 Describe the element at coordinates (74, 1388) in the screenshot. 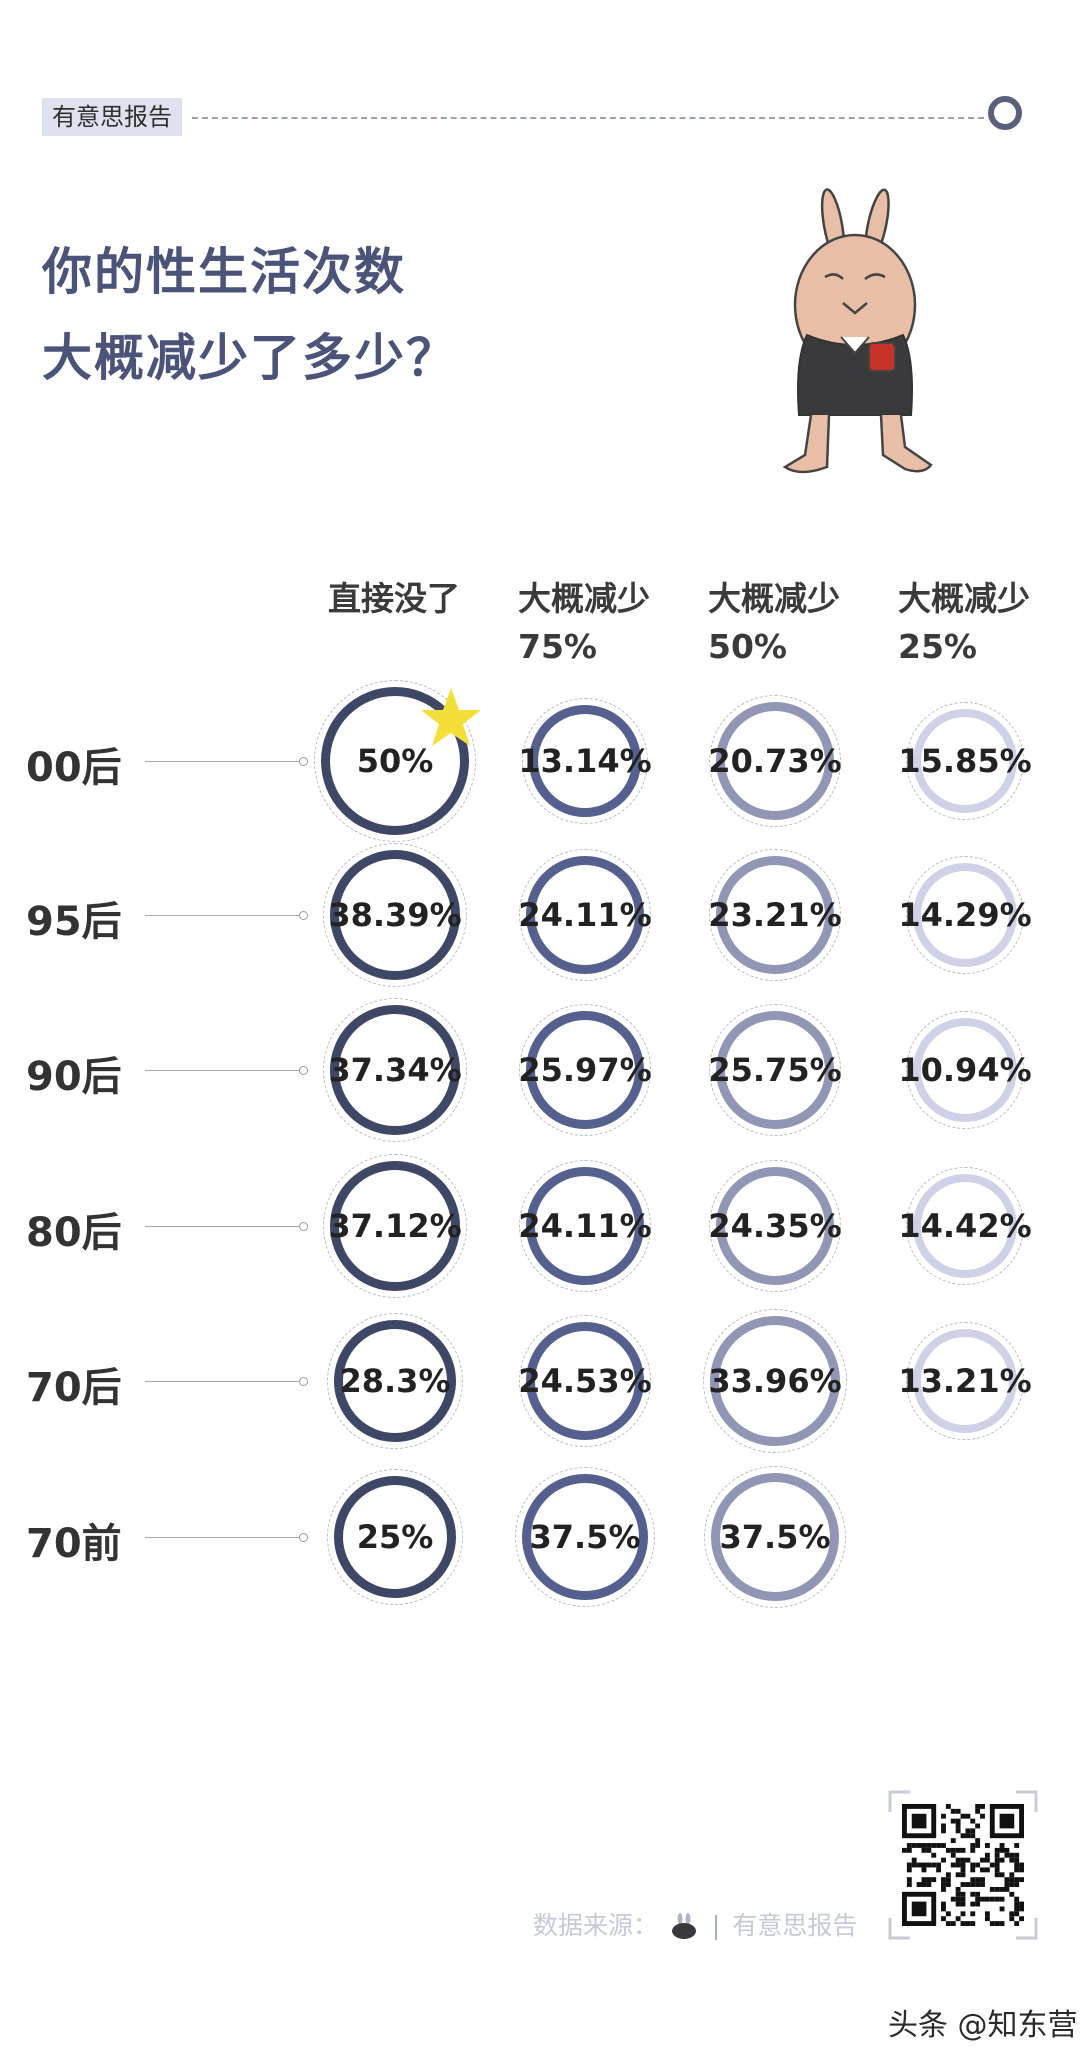

I see `row-label: 70后` at that location.